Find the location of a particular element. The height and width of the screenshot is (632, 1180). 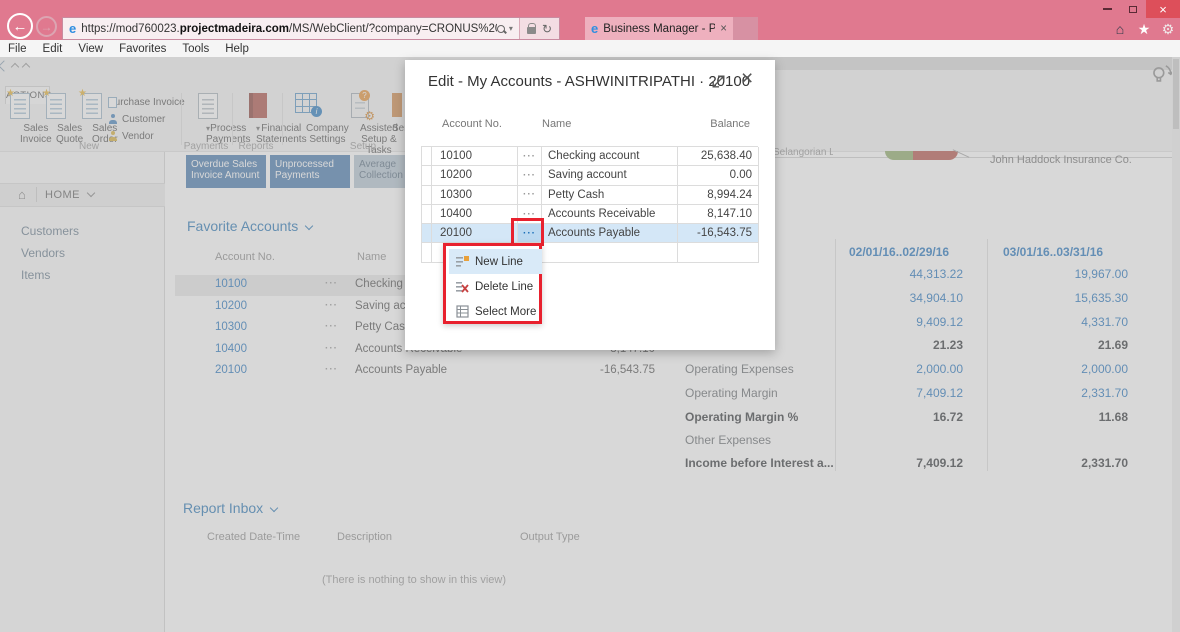

menu-item-select-more: Select More is located at coordinates (495, 311).